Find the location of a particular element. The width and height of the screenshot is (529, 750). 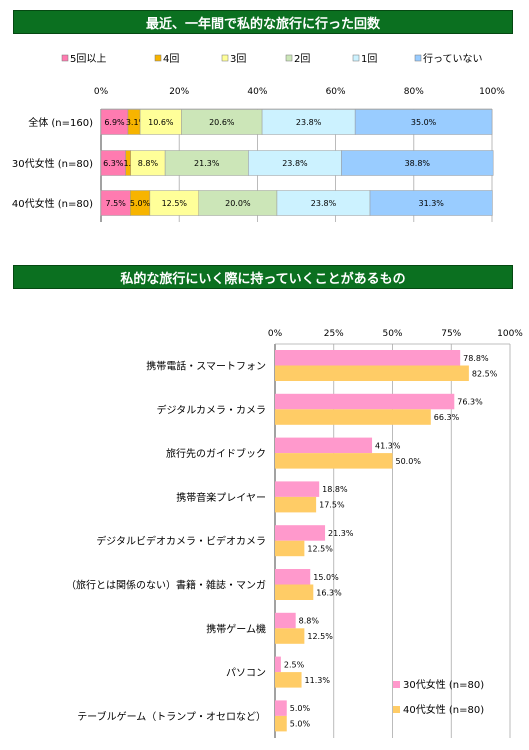

x-tick-label-1: 25% is located at coordinates (334, 334).